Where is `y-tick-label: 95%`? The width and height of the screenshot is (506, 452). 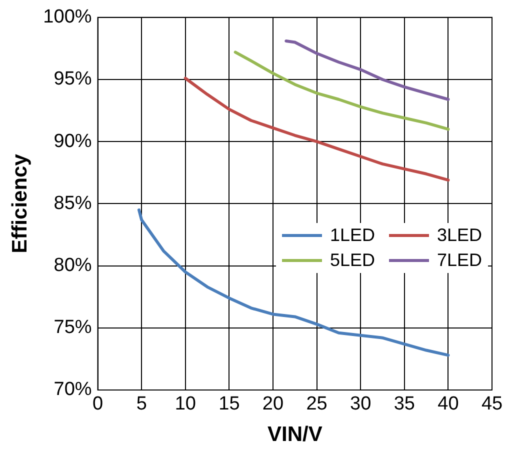
y-tick-label: 95% is located at coordinates (73, 79).